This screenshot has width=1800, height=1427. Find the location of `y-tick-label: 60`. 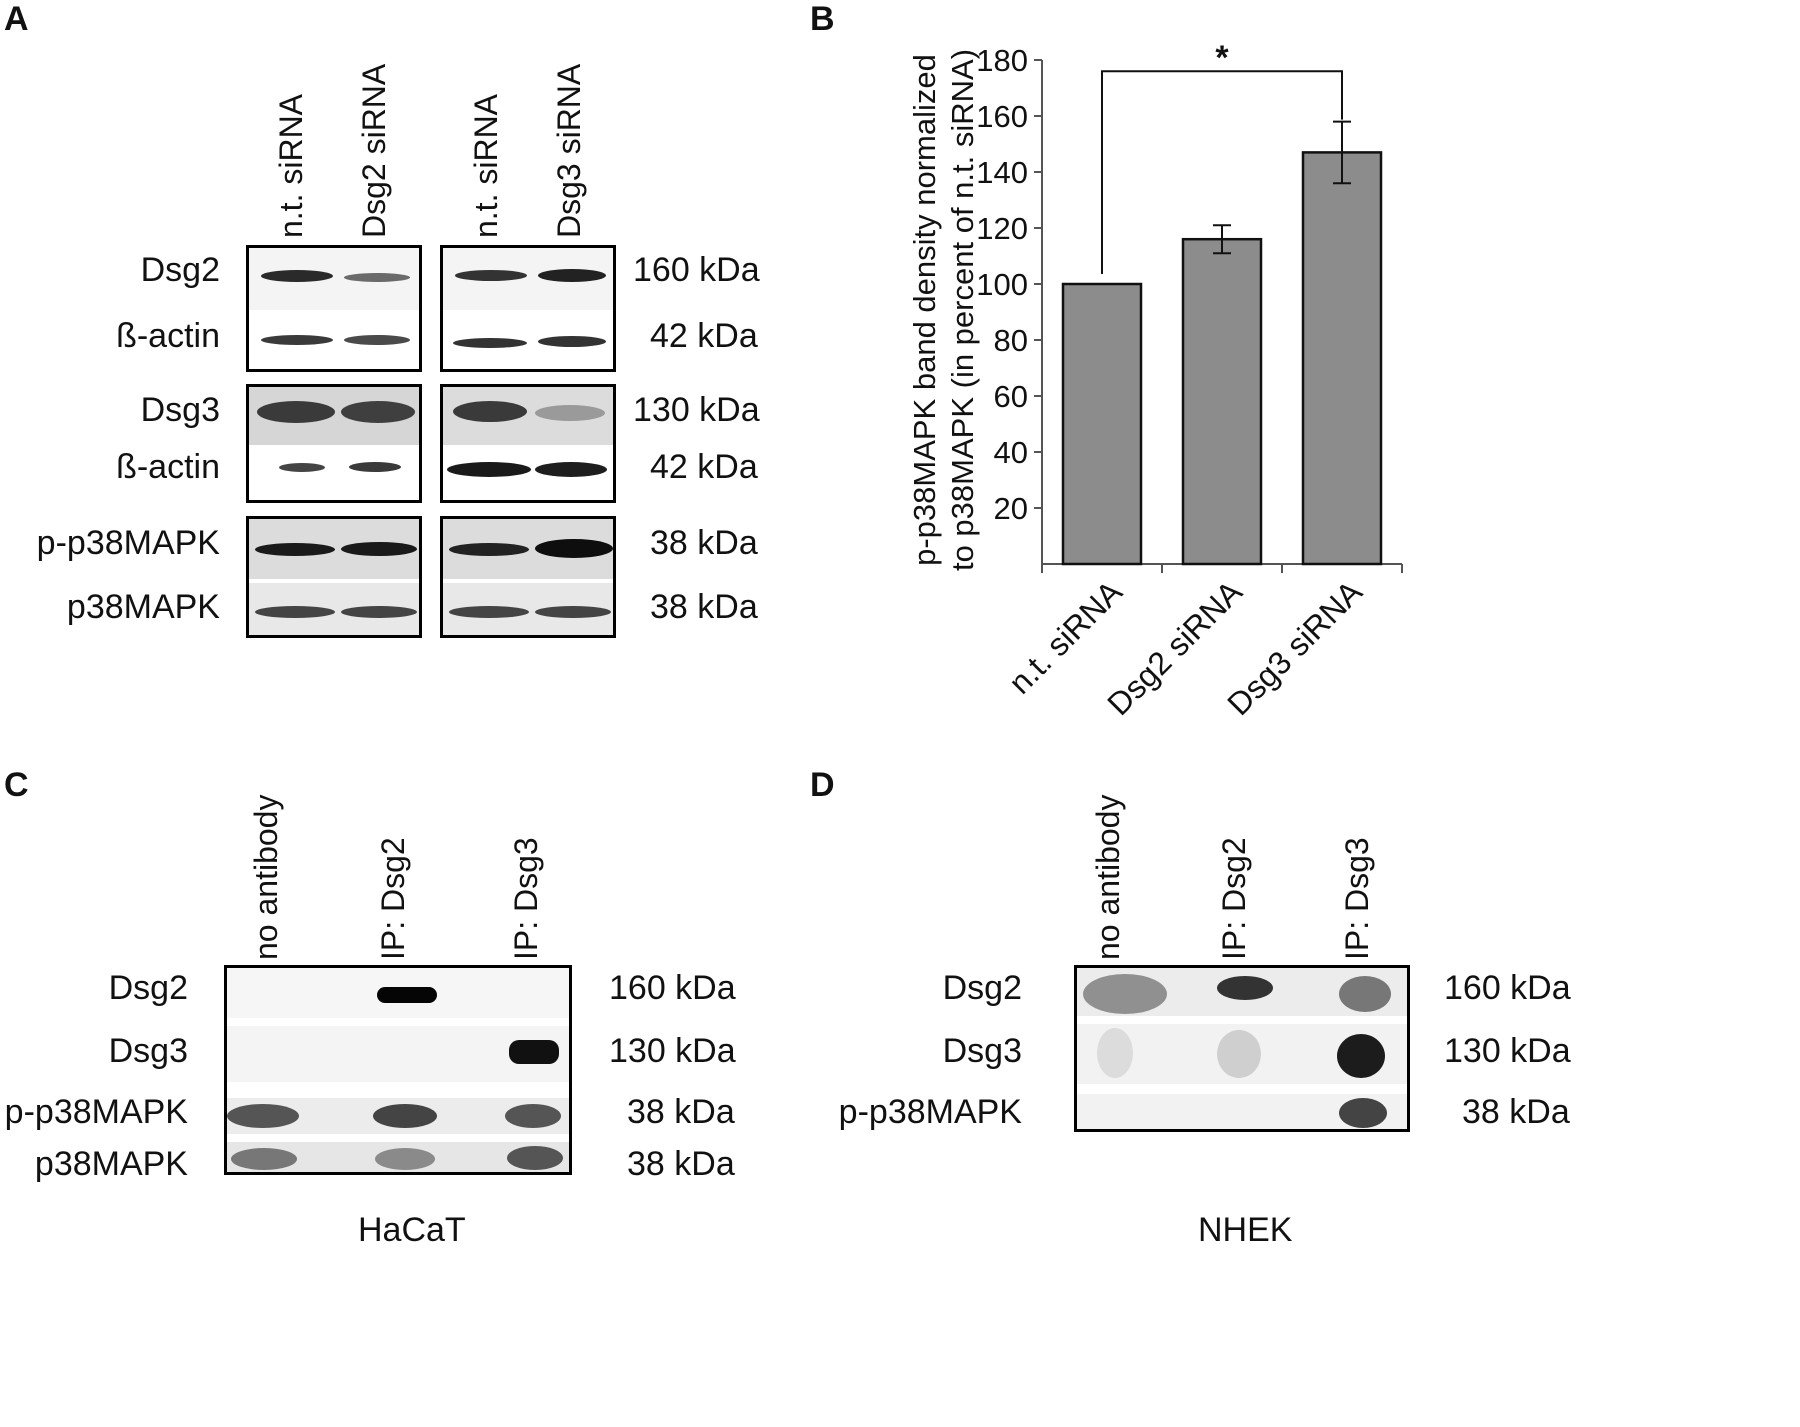

y-tick-label: 60 is located at coordinates (1011, 396).